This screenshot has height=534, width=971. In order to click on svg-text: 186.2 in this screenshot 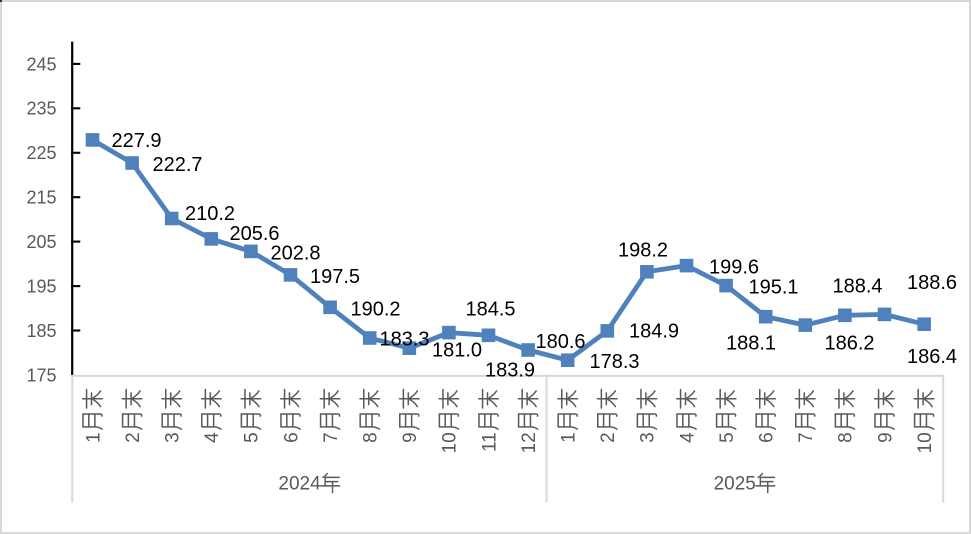, I will do `click(850, 344)`.